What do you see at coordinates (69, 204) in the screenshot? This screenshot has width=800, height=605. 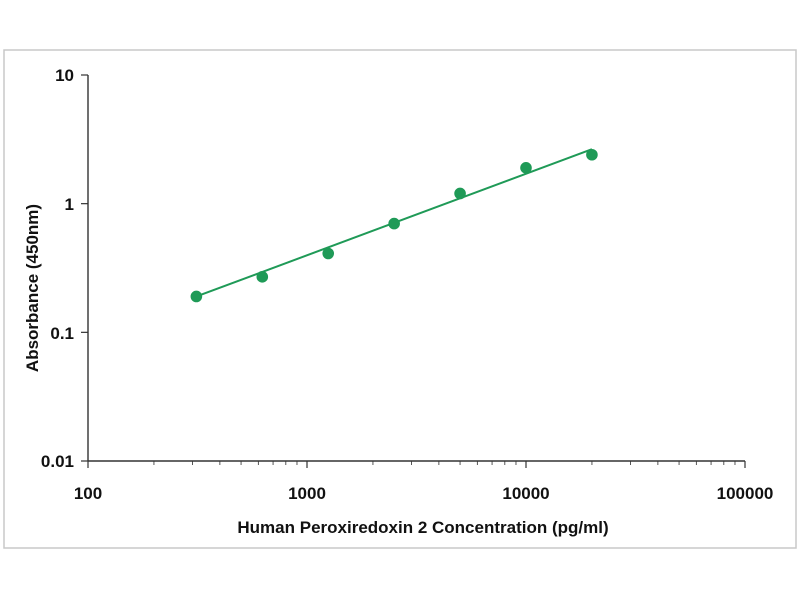 I see `y-tick-label-1: 1` at bounding box center [69, 204].